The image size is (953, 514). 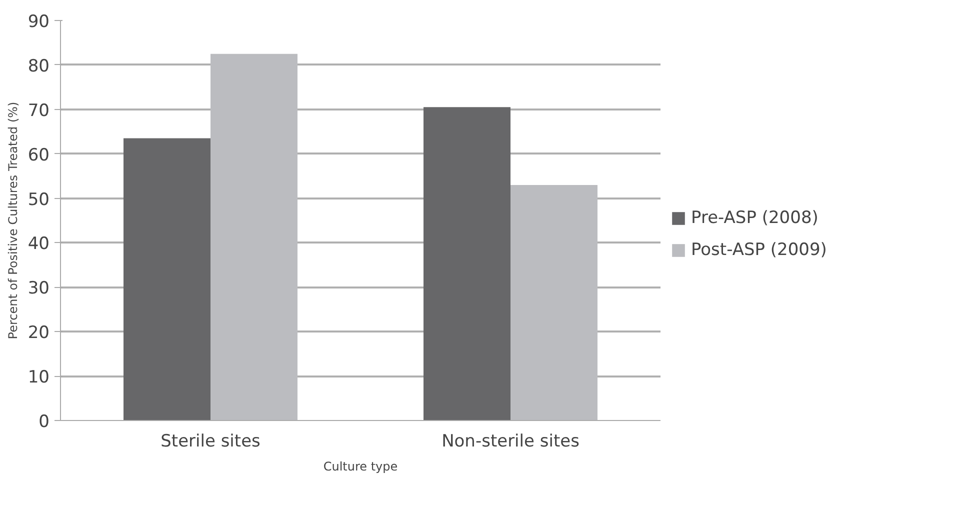 What do you see at coordinates (39, 244) in the screenshot?
I see `y-tick-label: 40` at bounding box center [39, 244].